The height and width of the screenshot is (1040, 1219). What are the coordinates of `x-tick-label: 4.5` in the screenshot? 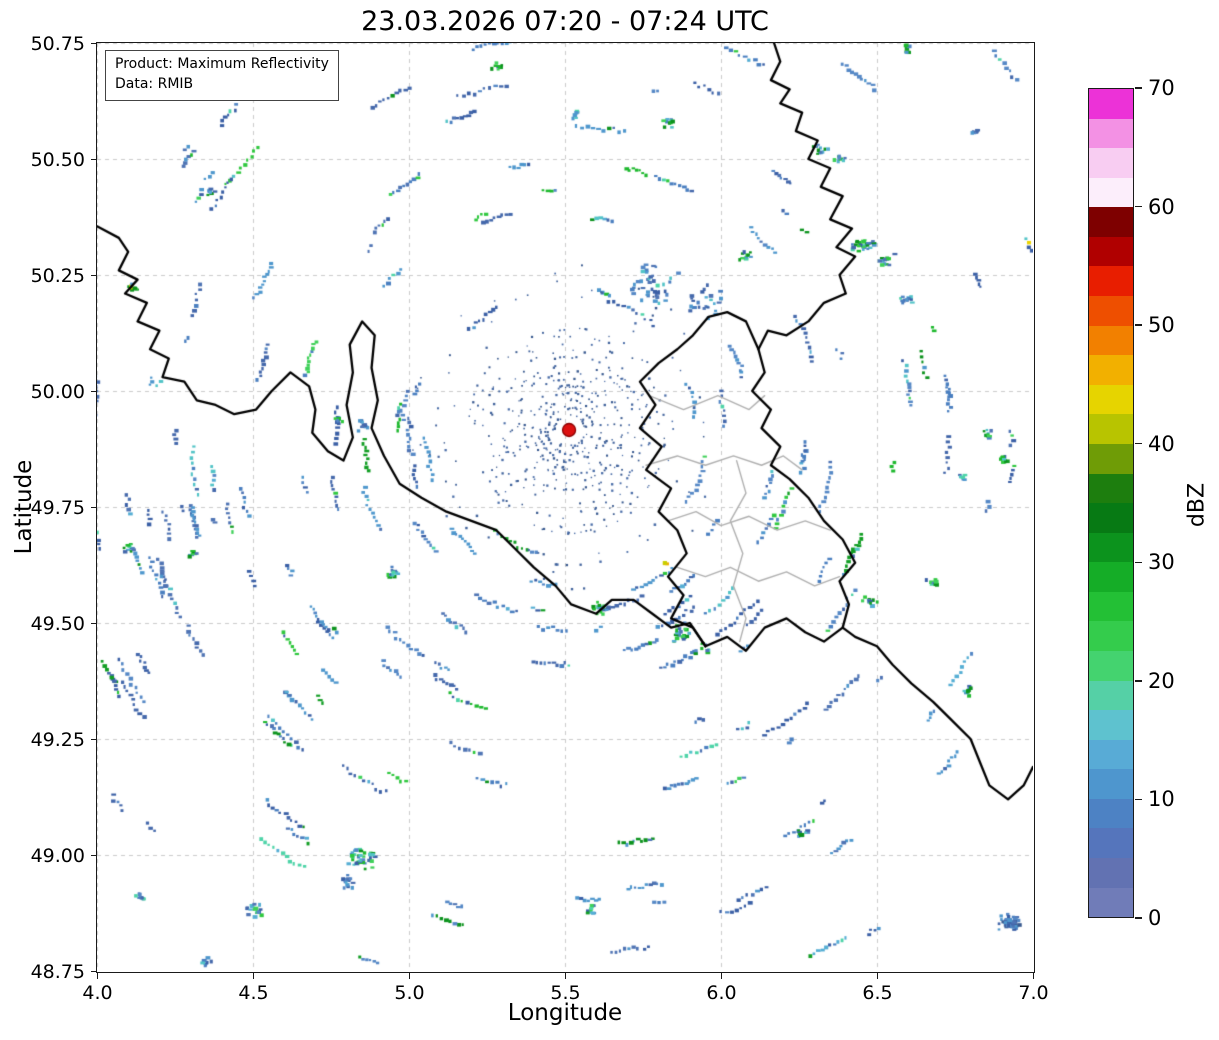 It's located at (253, 992).